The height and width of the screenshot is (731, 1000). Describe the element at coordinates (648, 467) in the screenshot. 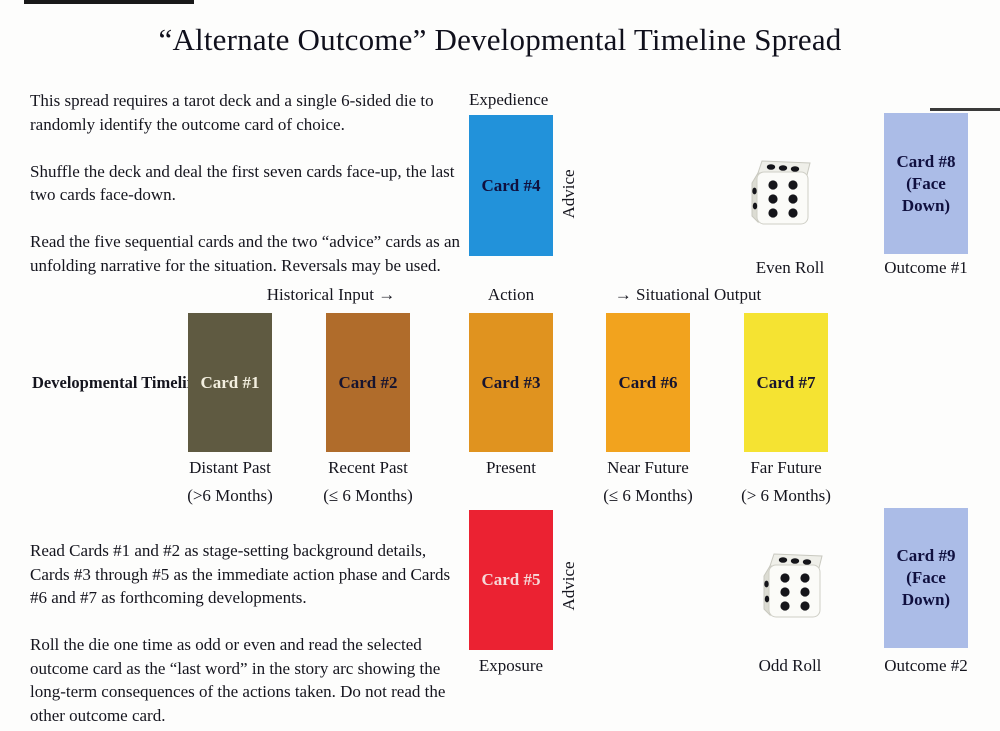

I see `near-future-label: Near Future` at that location.